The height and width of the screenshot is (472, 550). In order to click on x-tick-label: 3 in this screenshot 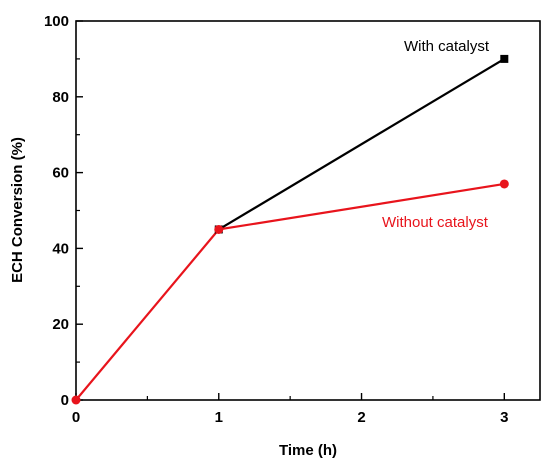, I will do `click(504, 417)`.